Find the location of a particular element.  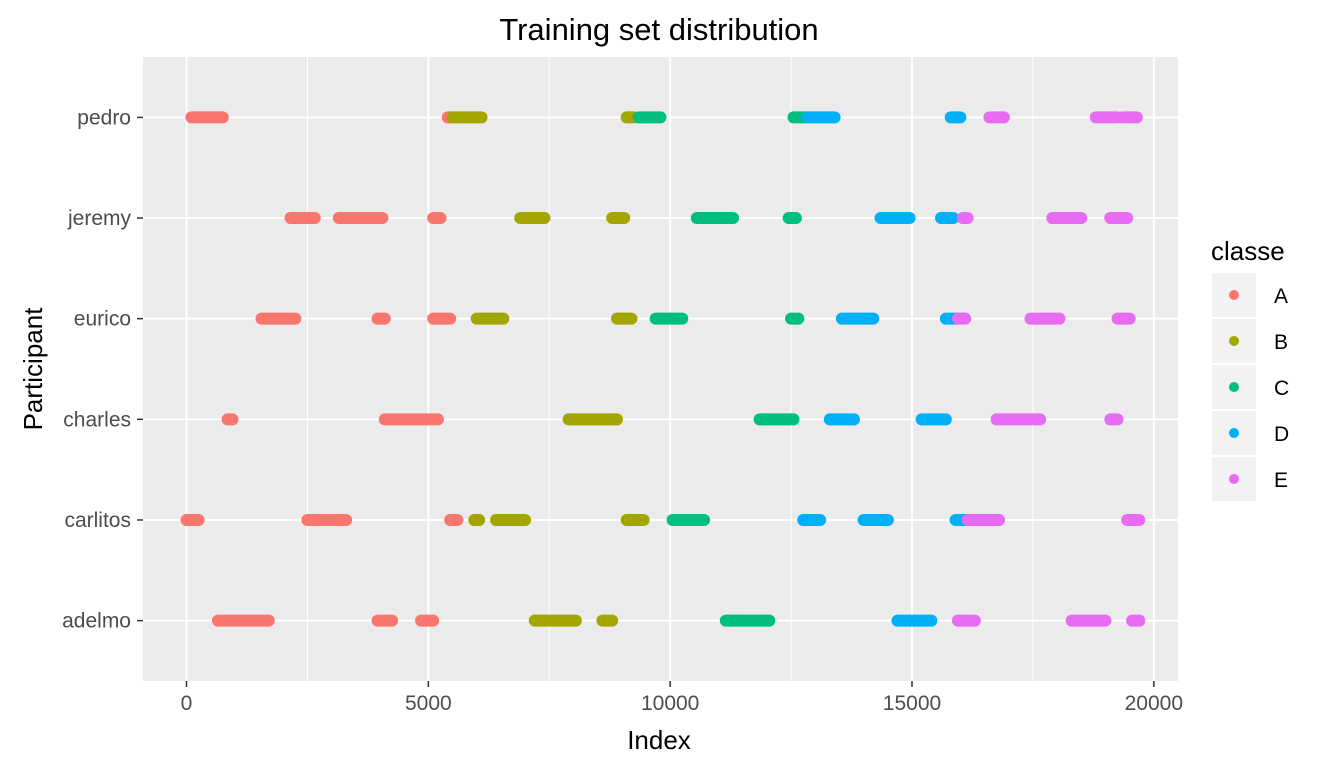

point-strip-d-adelmo is located at coordinates (914, 620).